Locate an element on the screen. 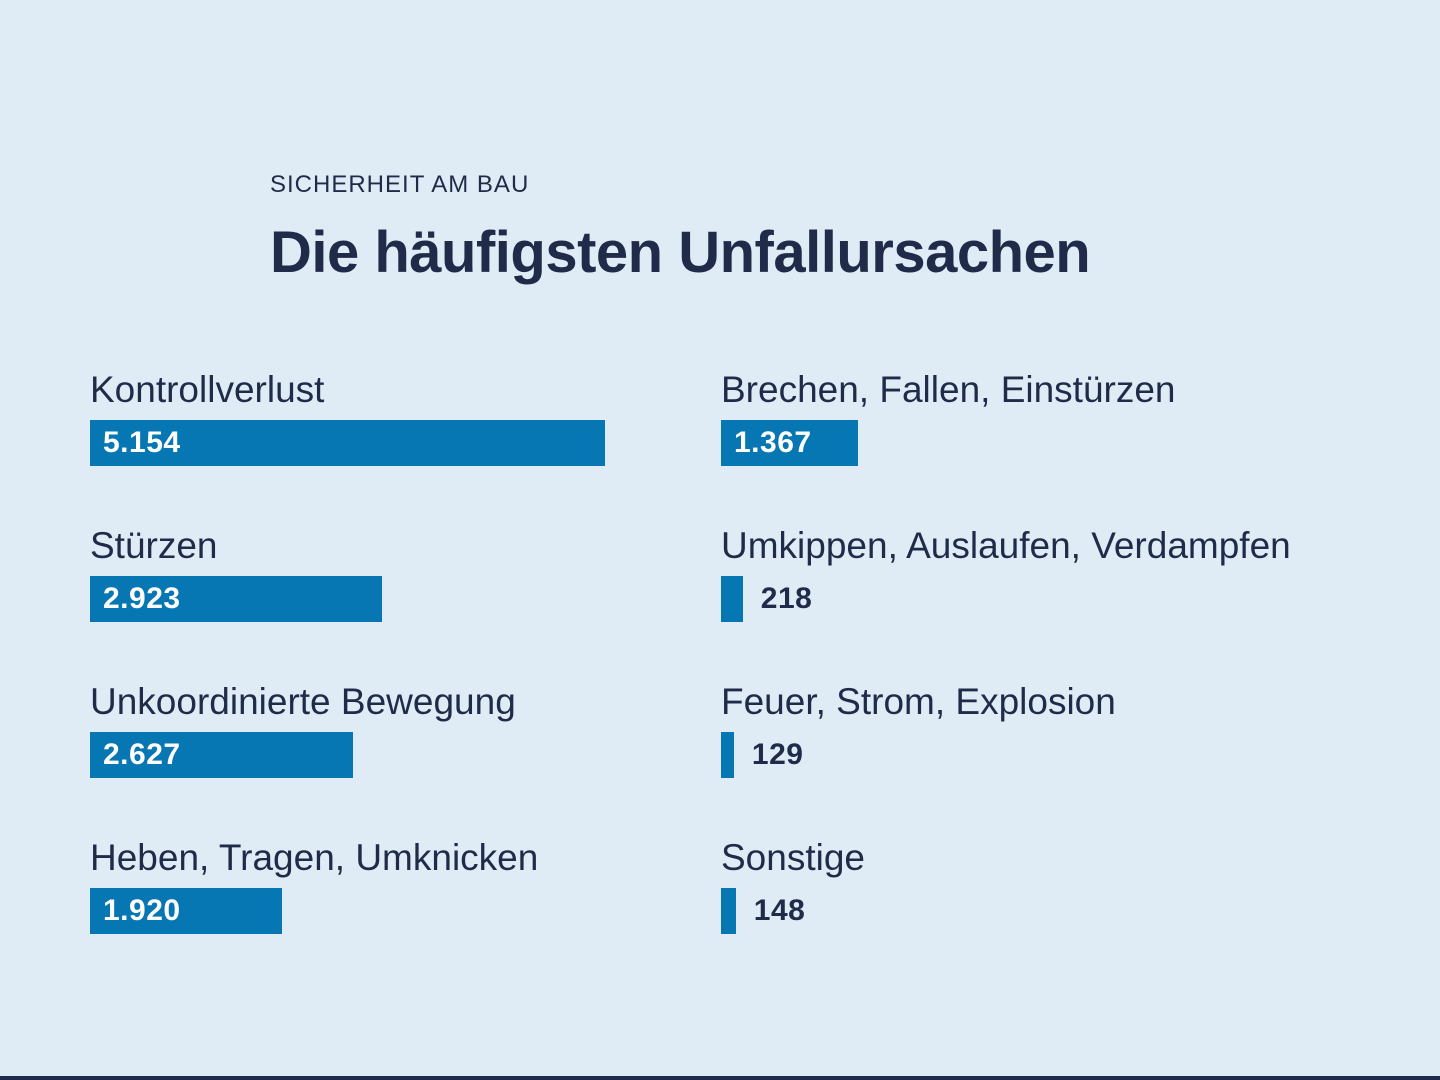  bar-track: 2.627 is located at coordinates (405, 755).